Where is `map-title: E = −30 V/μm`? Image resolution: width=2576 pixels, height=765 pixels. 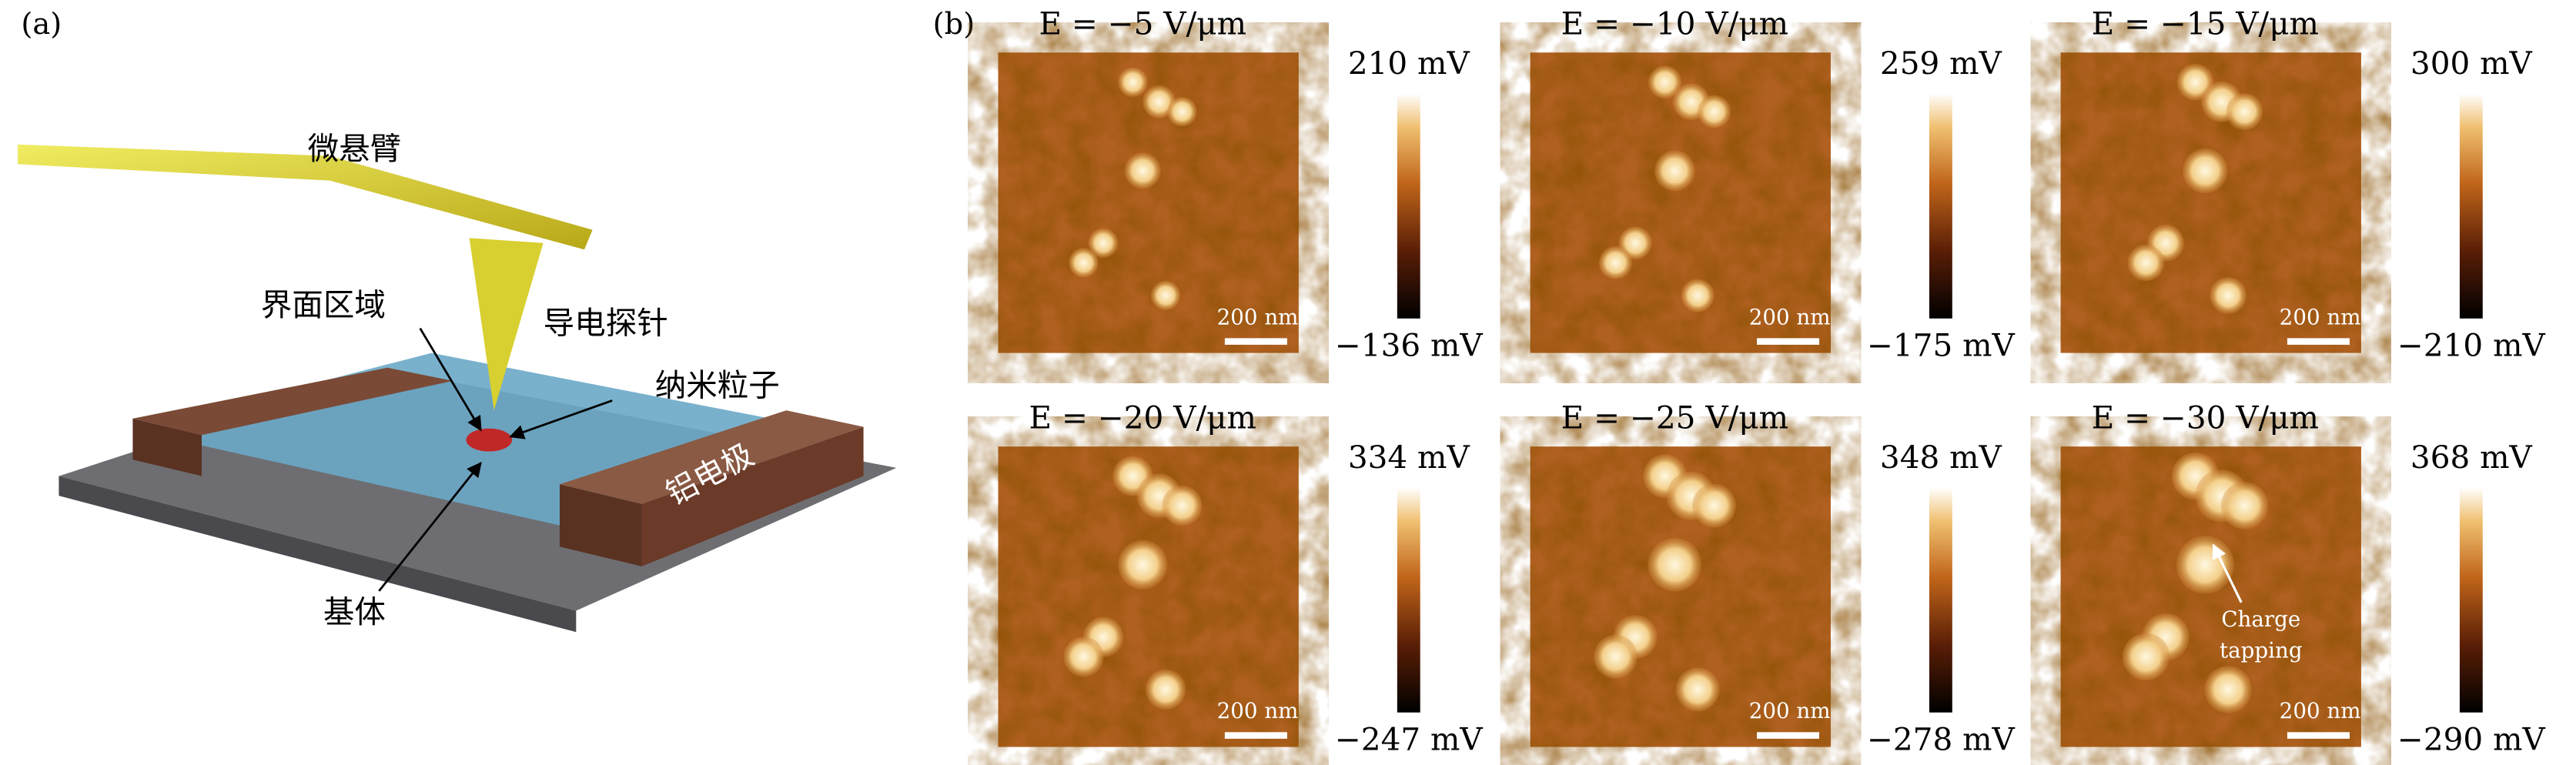 map-title: E = −30 V/μm is located at coordinates (2205, 418).